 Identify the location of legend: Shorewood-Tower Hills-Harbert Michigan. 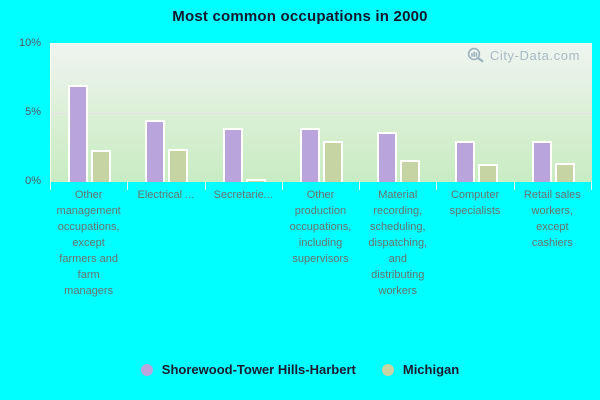
(300, 369).